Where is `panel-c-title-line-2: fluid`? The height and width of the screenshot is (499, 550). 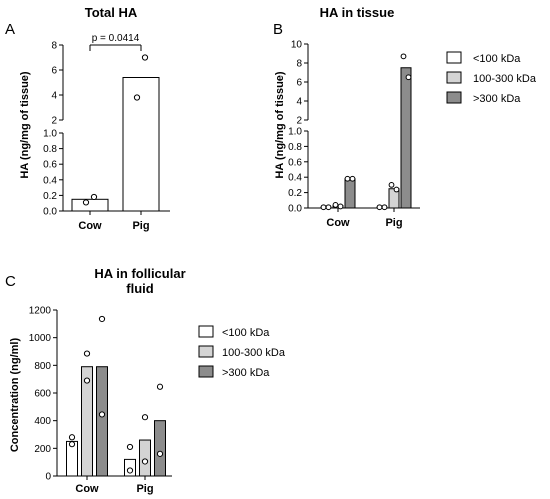
panel-c-title-line-2: fluid is located at coordinates (139, 288).